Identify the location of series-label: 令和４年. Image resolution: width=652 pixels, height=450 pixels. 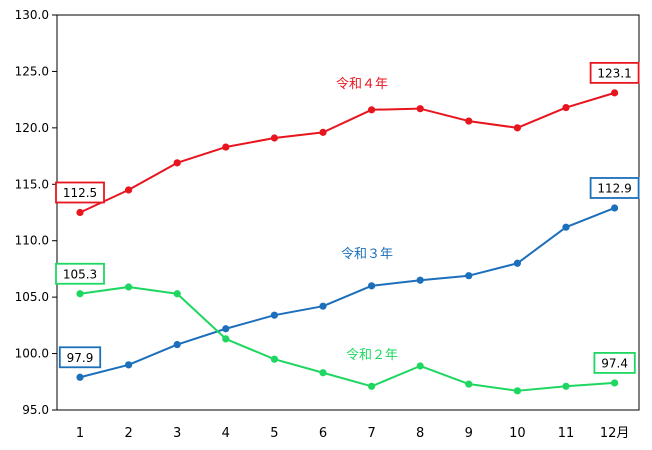
(362, 84).